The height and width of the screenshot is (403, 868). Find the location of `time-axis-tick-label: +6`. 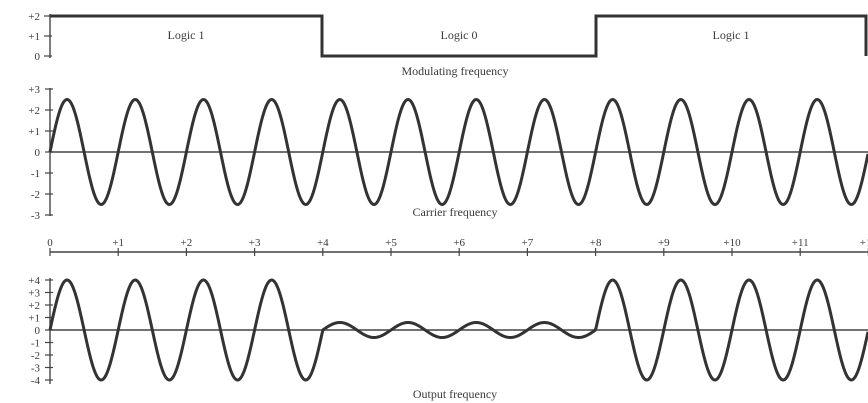

time-axis-tick-label: +6 is located at coordinates (459, 243).